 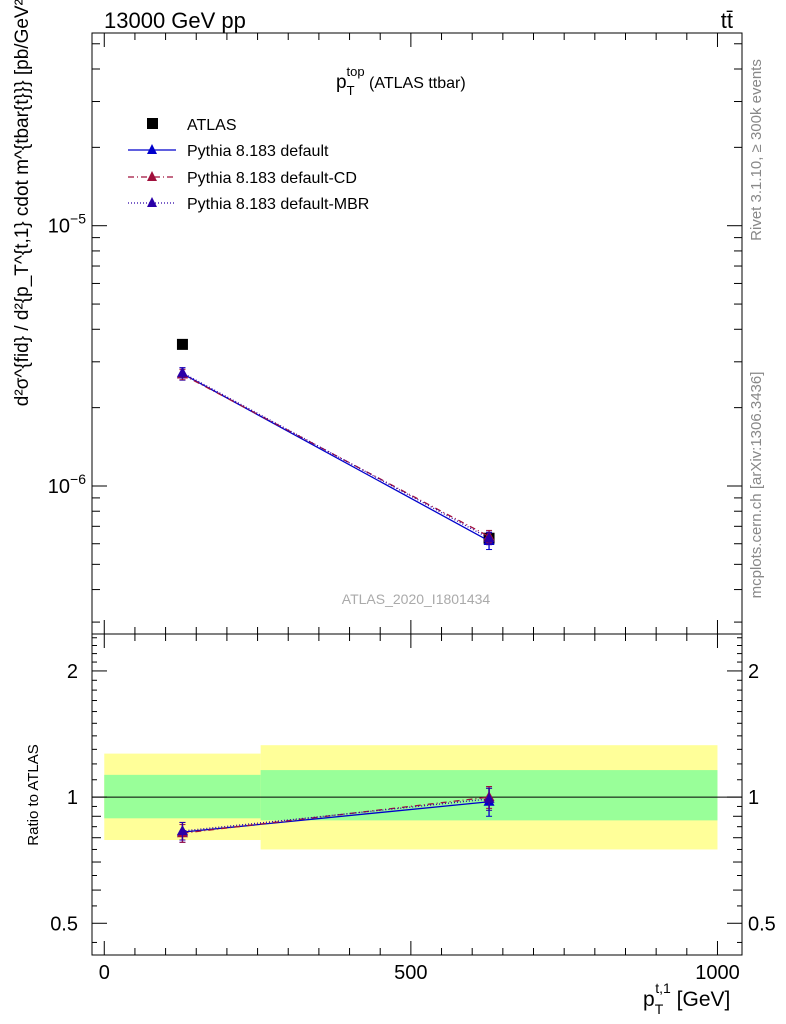 What do you see at coordinates (663, 988) in the screenshot?
I see `x-title-sup: t,1` at bounding box center [663, 988].